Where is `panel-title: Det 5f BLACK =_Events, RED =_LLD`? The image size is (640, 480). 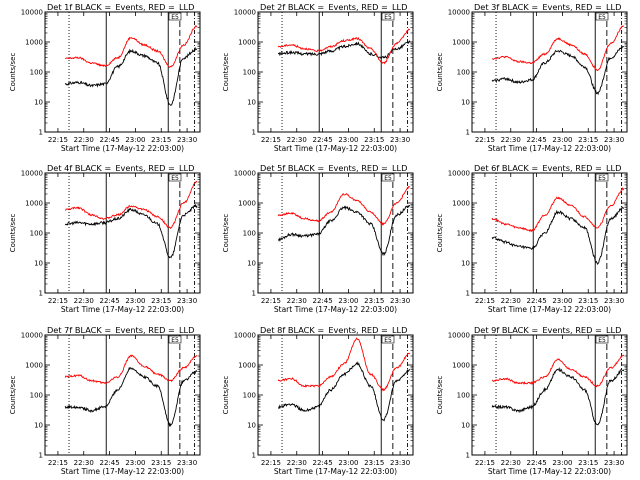
panel-title: Det 5f BLACK =_Events, RED =_LLD is located at coordinates (333, 168).